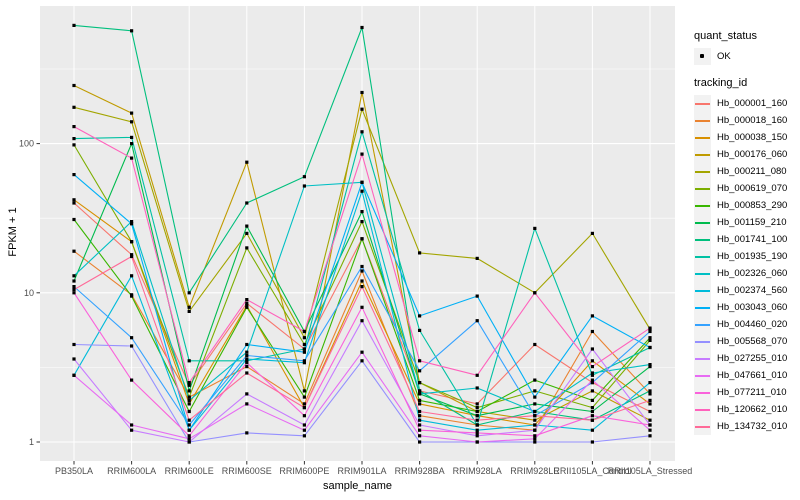  I want to click on legend-item-label: Hb_077211_010, so click(752, 392).